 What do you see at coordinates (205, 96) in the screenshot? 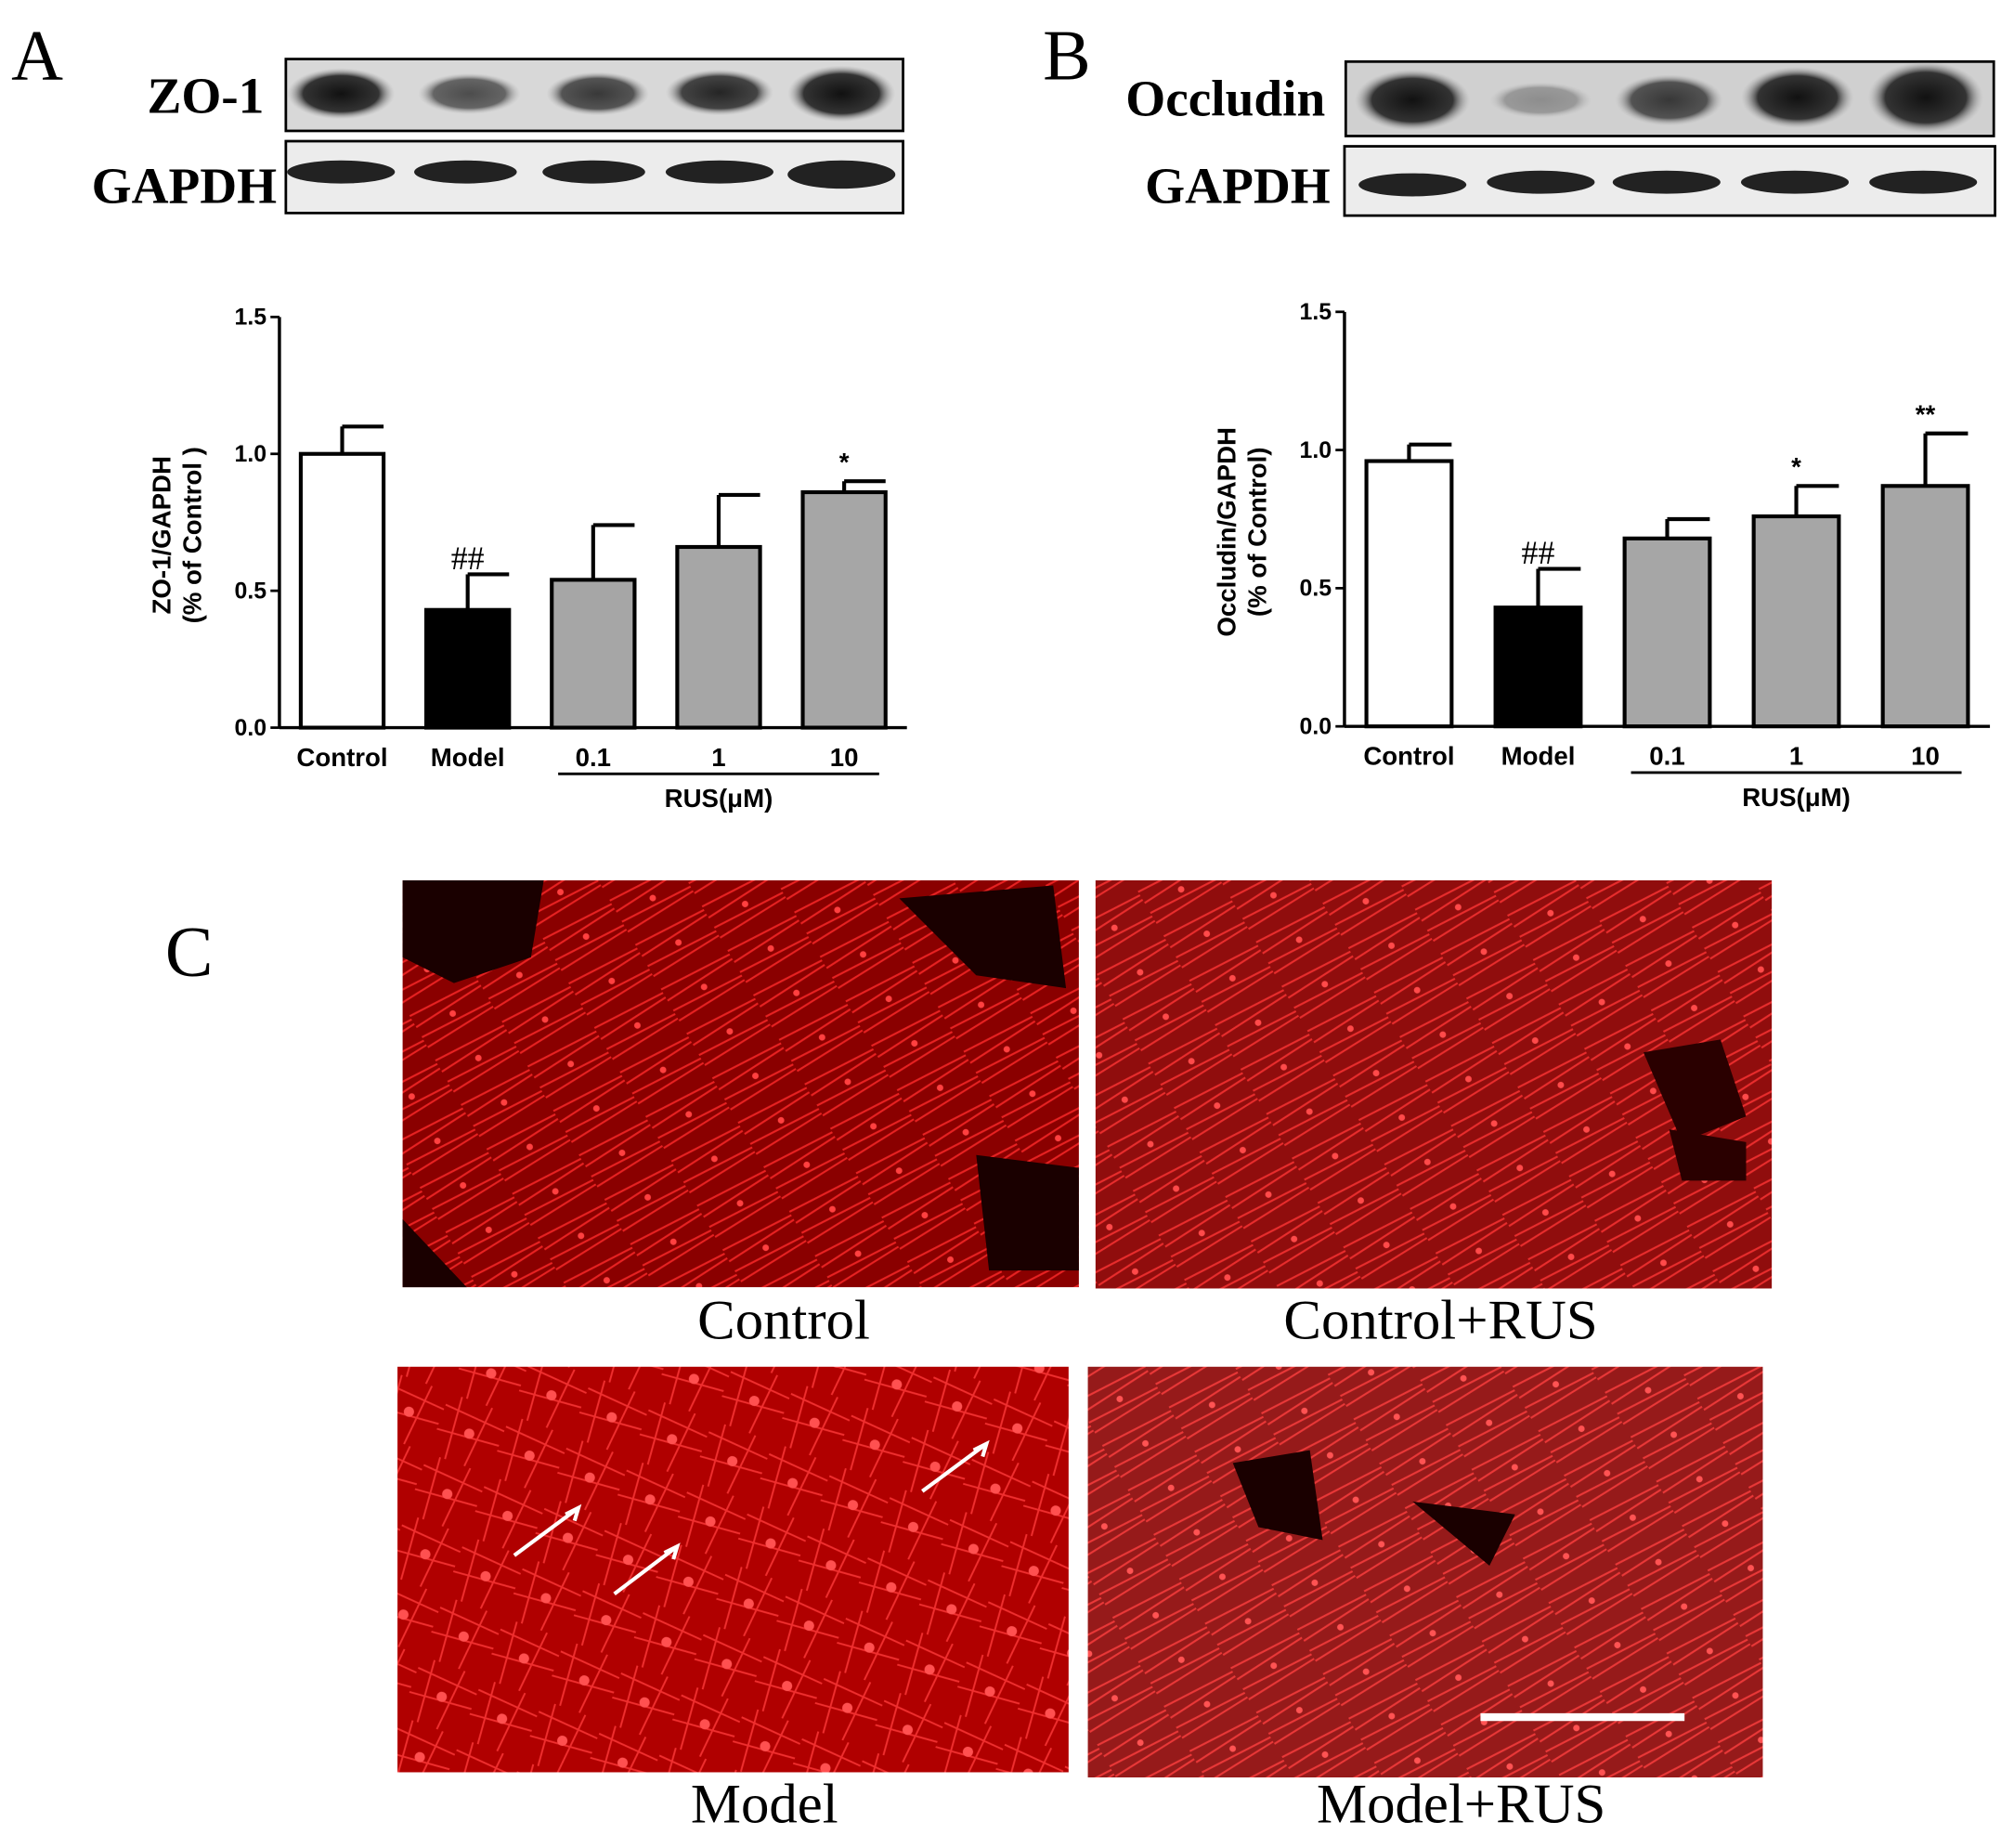
I see `blot-label: ZO-1` at bounding box center [205, 96].